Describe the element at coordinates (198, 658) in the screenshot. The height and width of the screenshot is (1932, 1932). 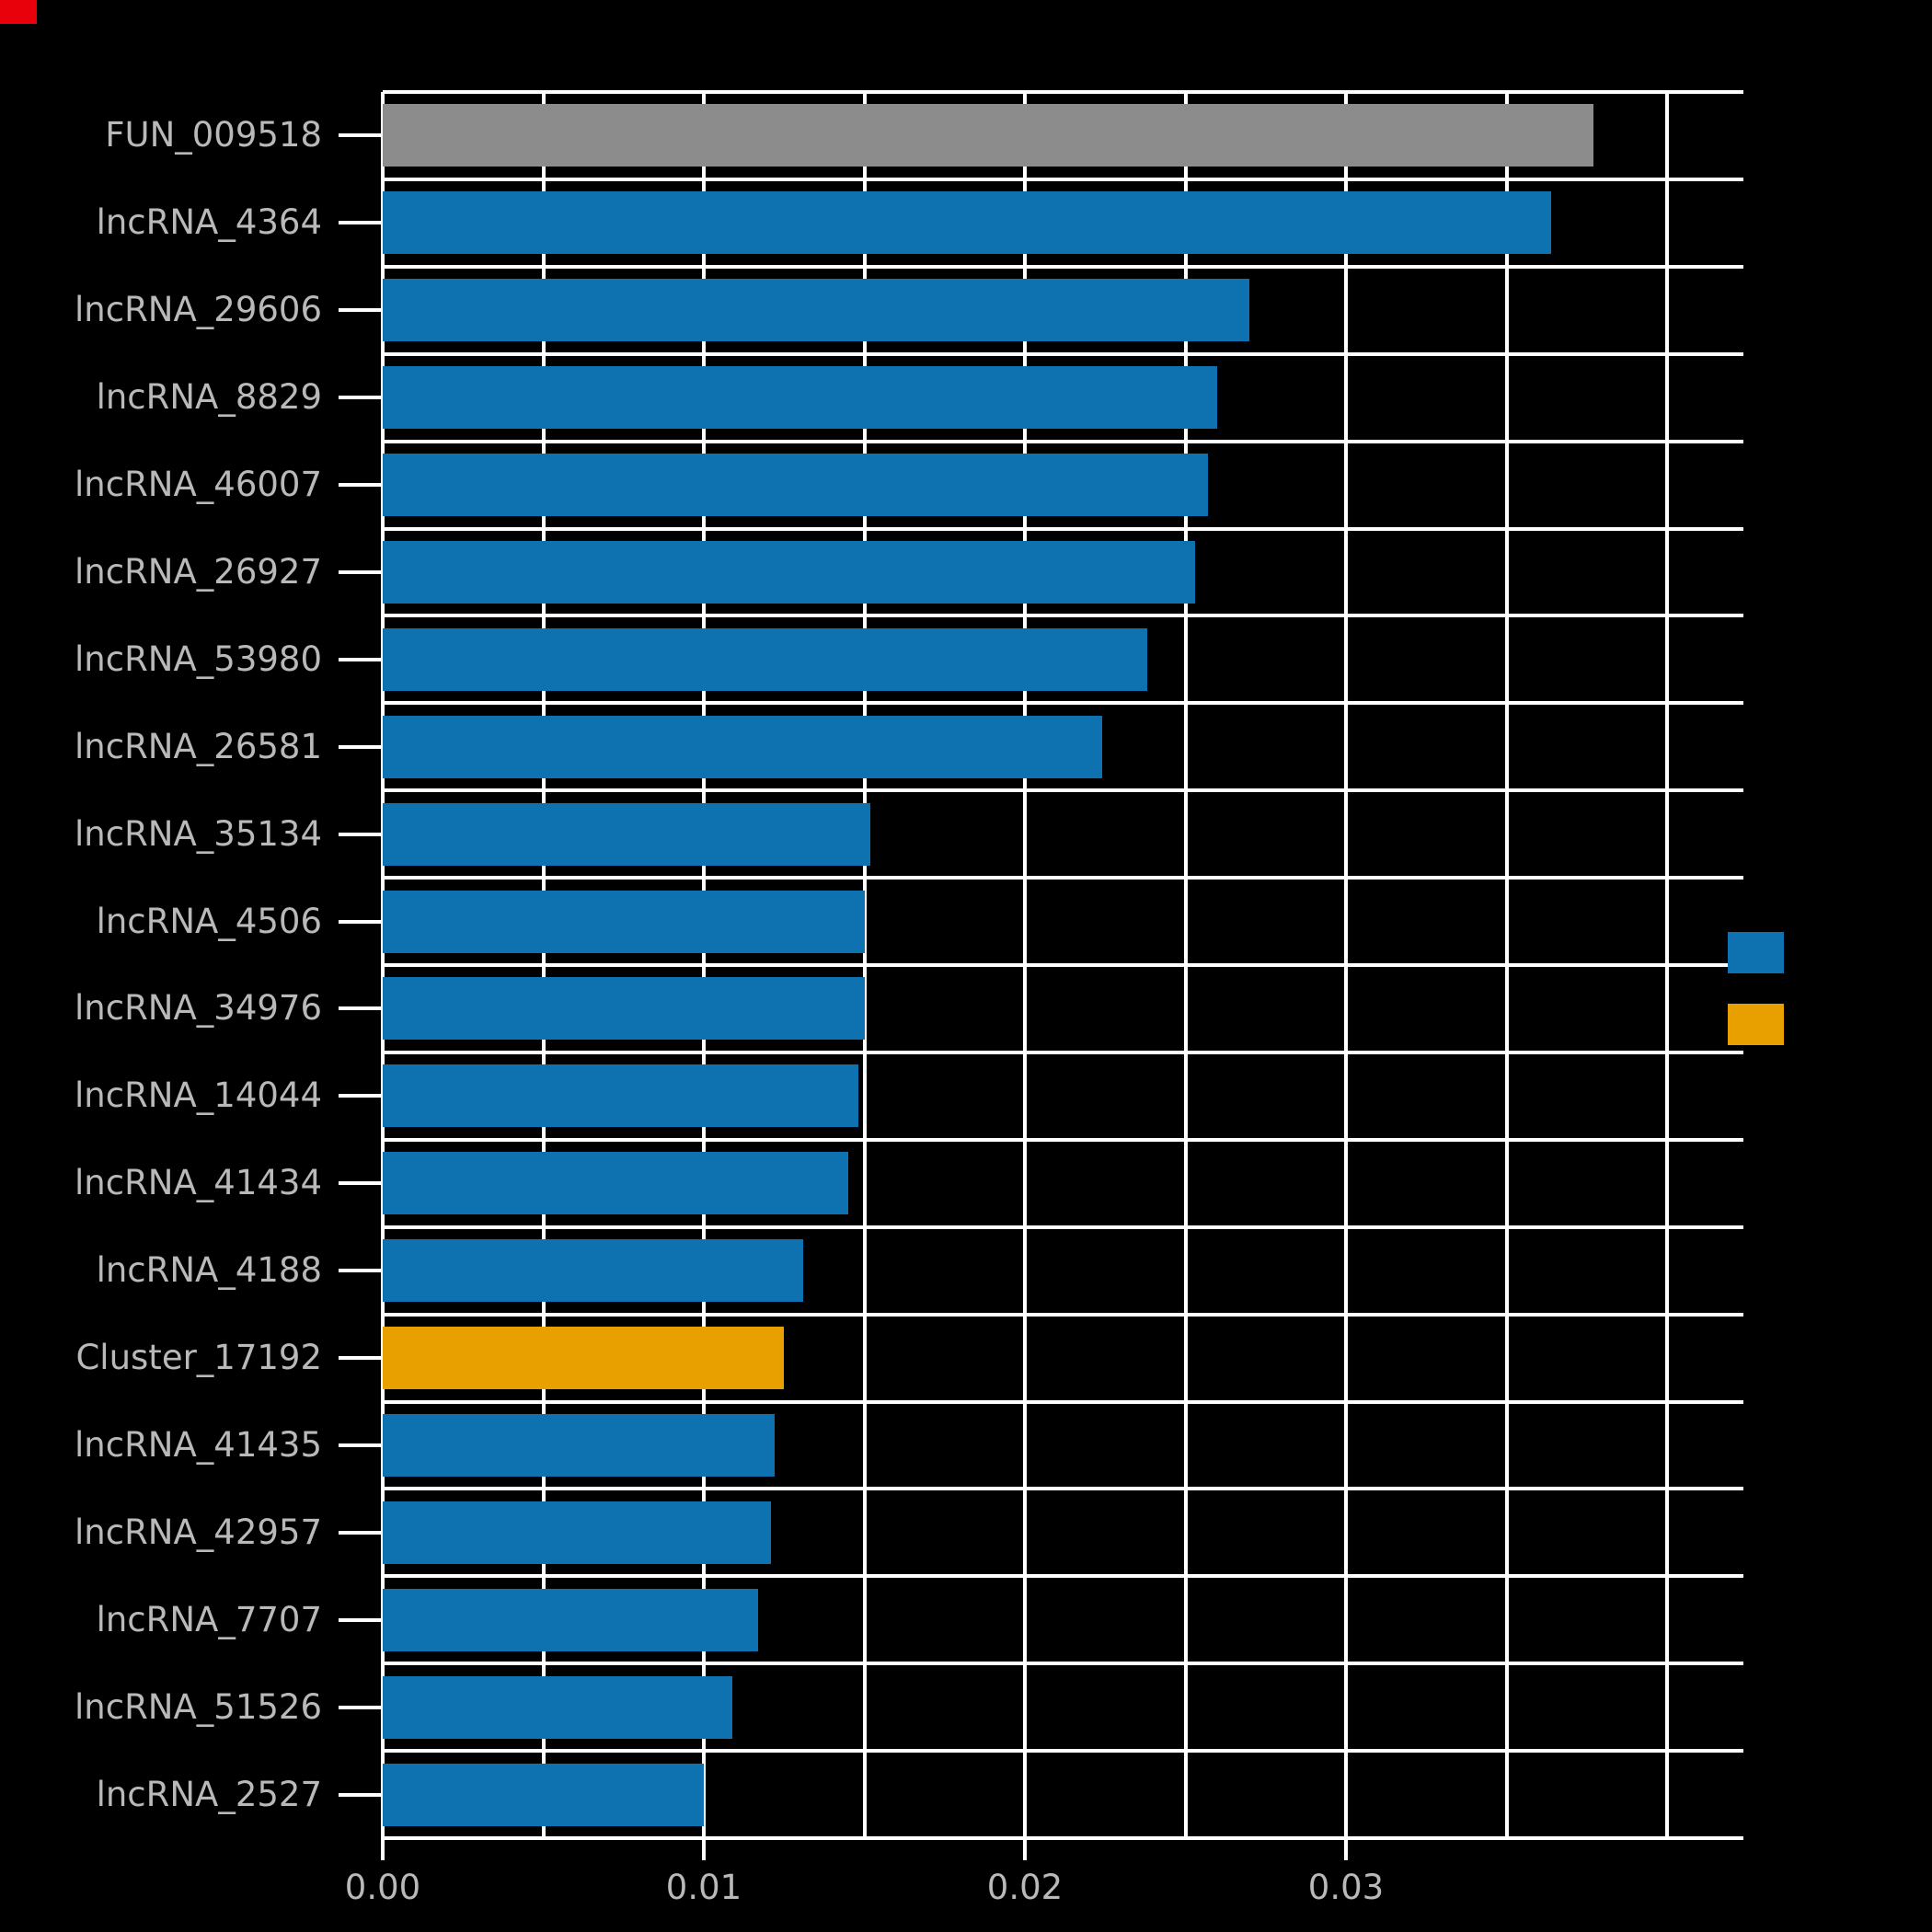
I see `y-axis-label: lncRNA_53980` at that location.